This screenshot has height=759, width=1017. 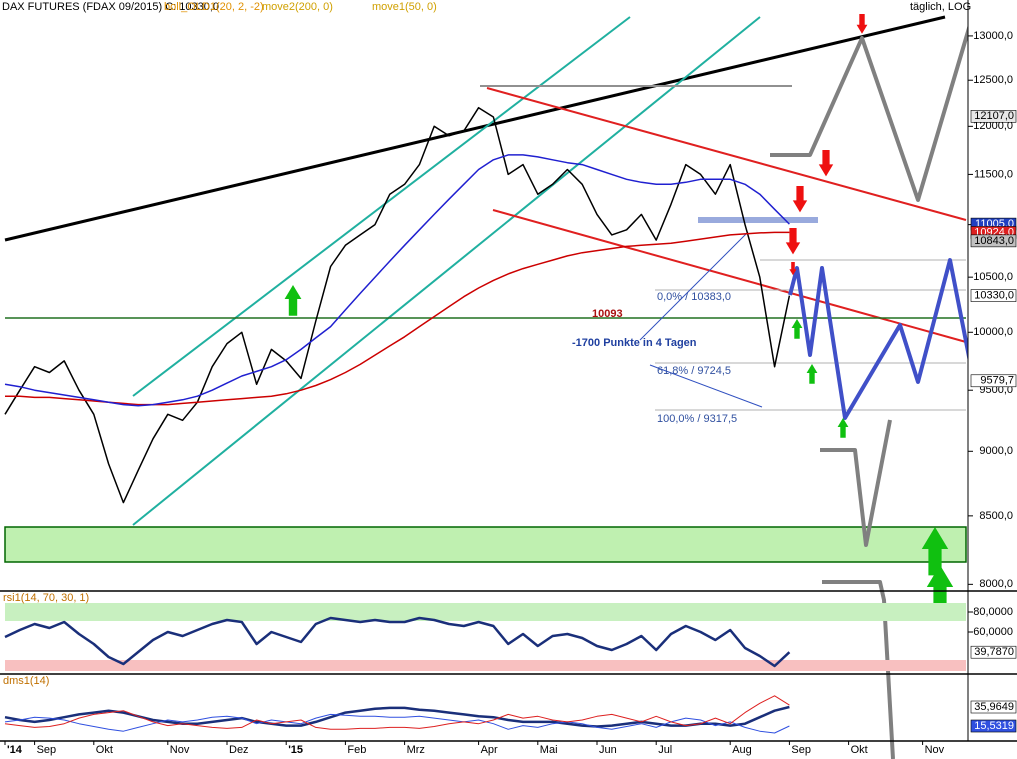 I want to click on price-marker-label: 9579,7, so click(x=997, y=381).